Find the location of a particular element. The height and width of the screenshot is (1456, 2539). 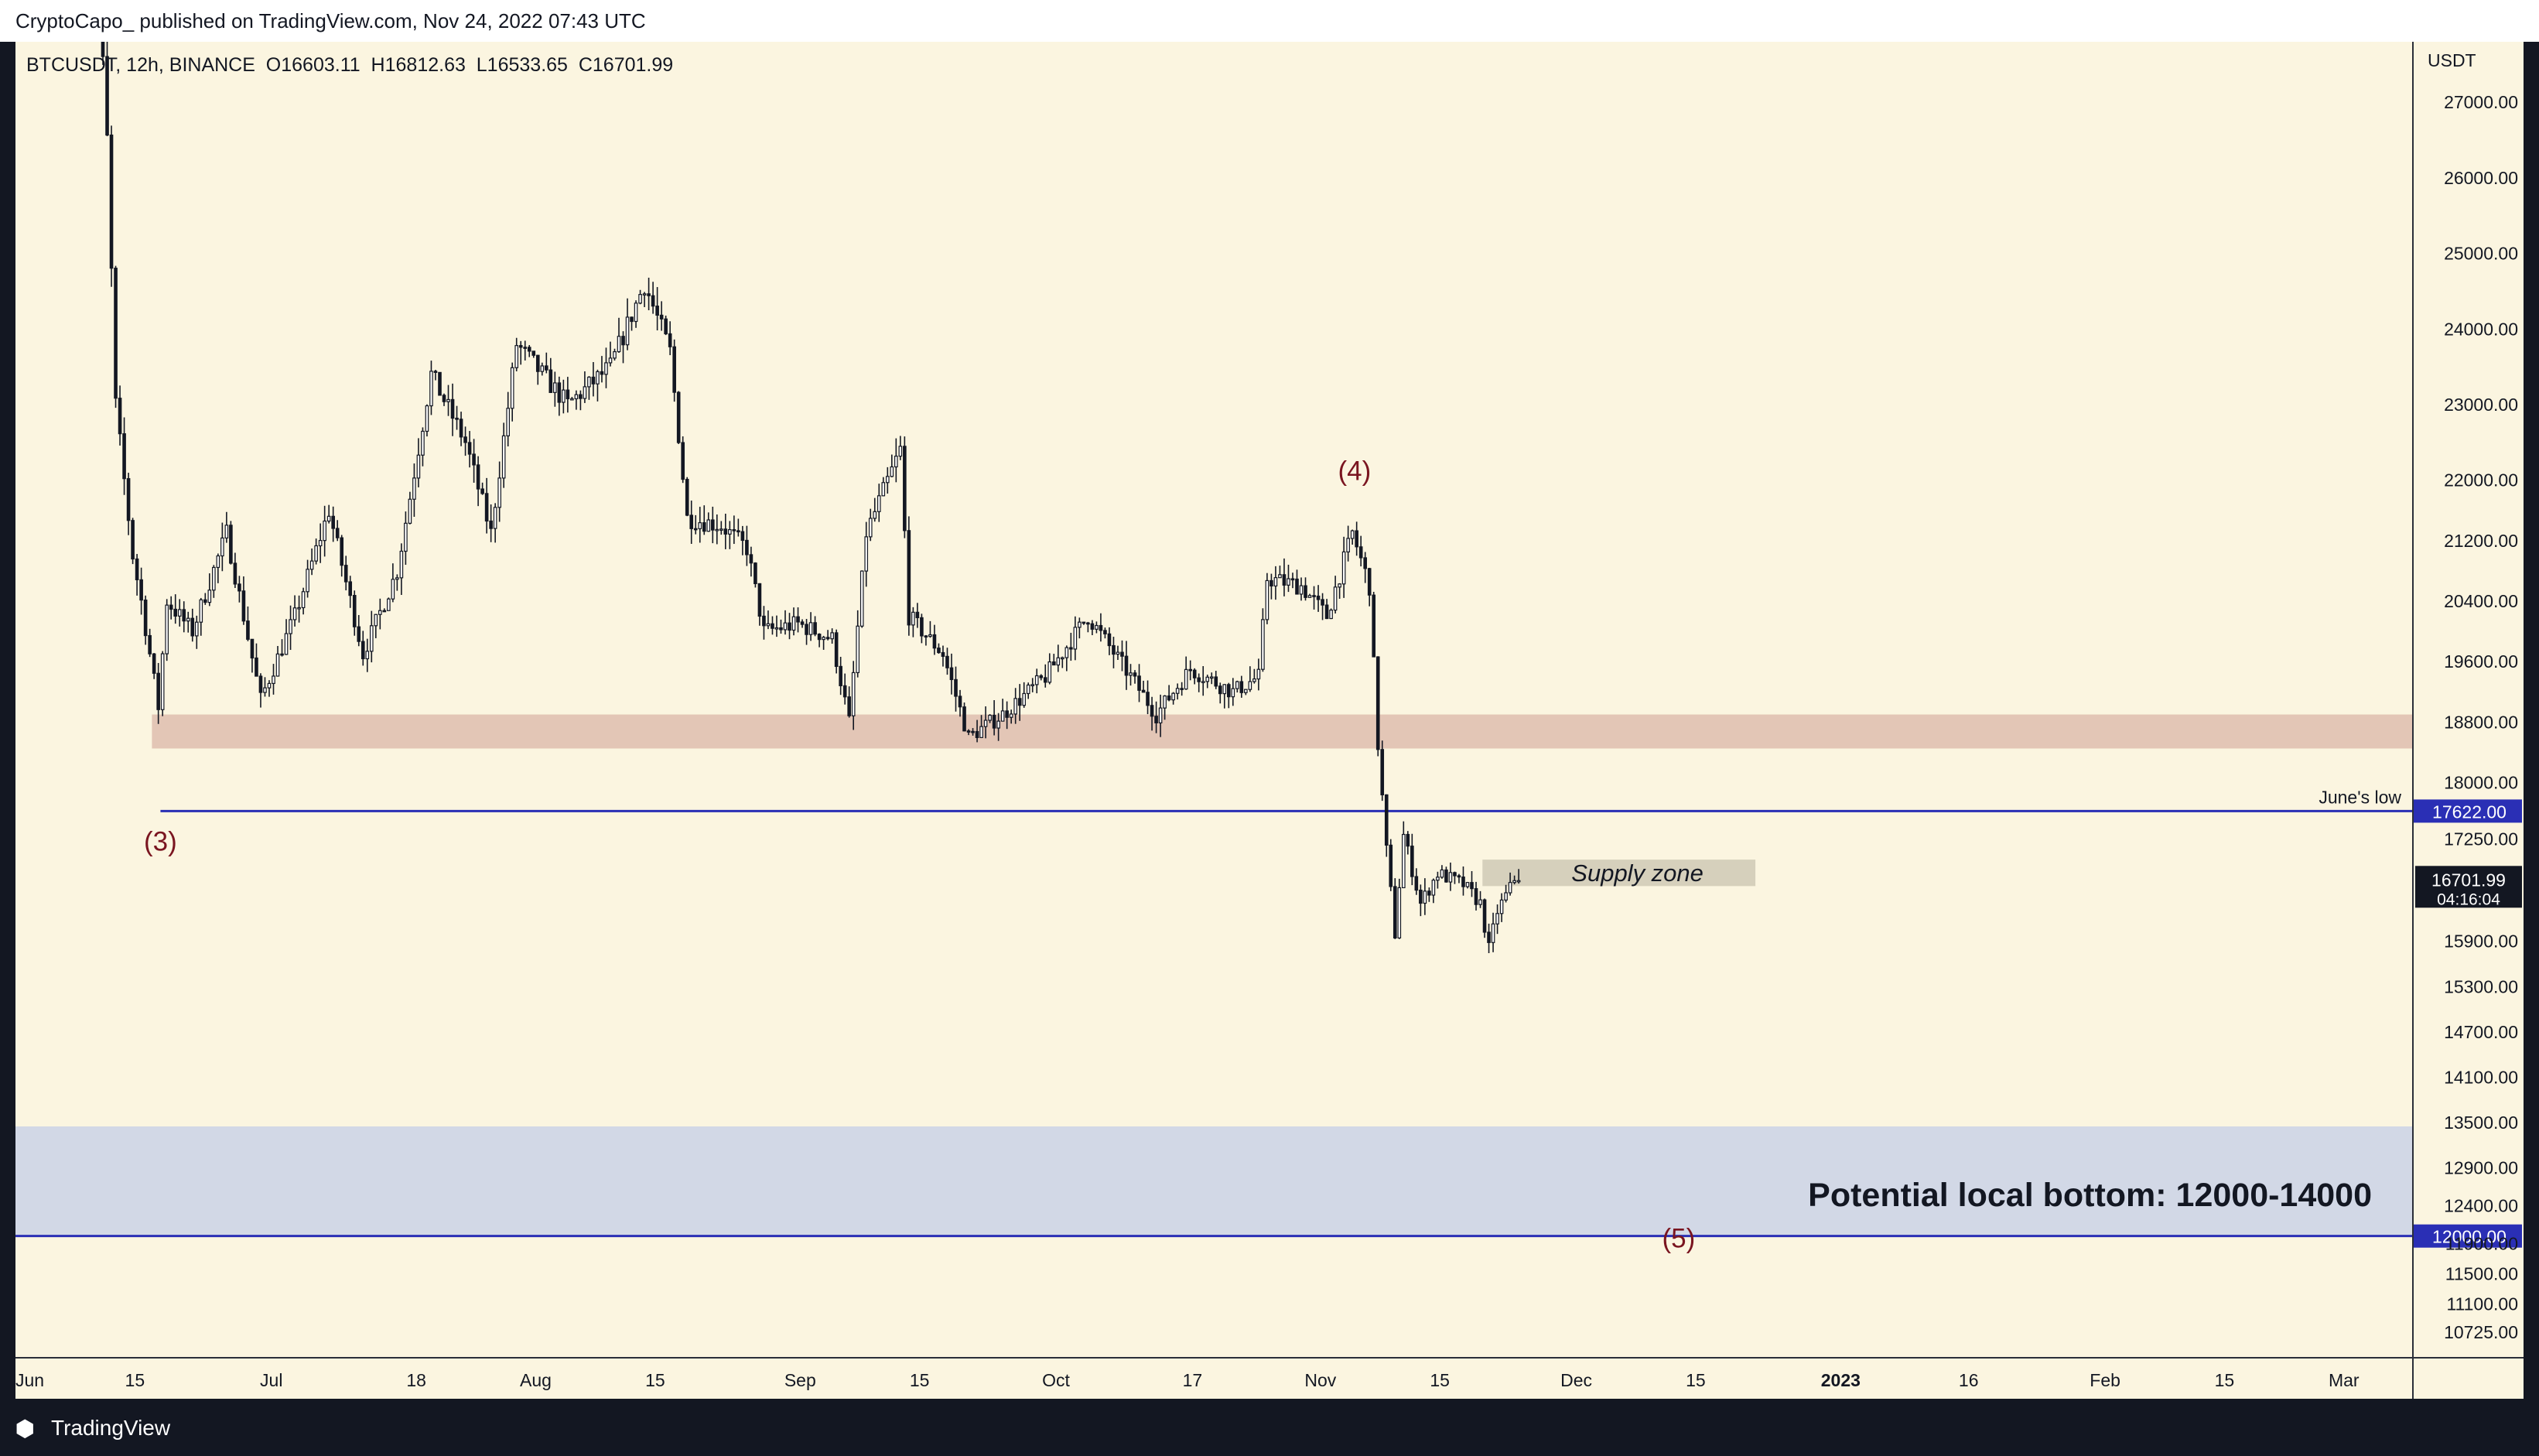

price-tick-label: 19600.00 is located at coordinates (2481, 661).